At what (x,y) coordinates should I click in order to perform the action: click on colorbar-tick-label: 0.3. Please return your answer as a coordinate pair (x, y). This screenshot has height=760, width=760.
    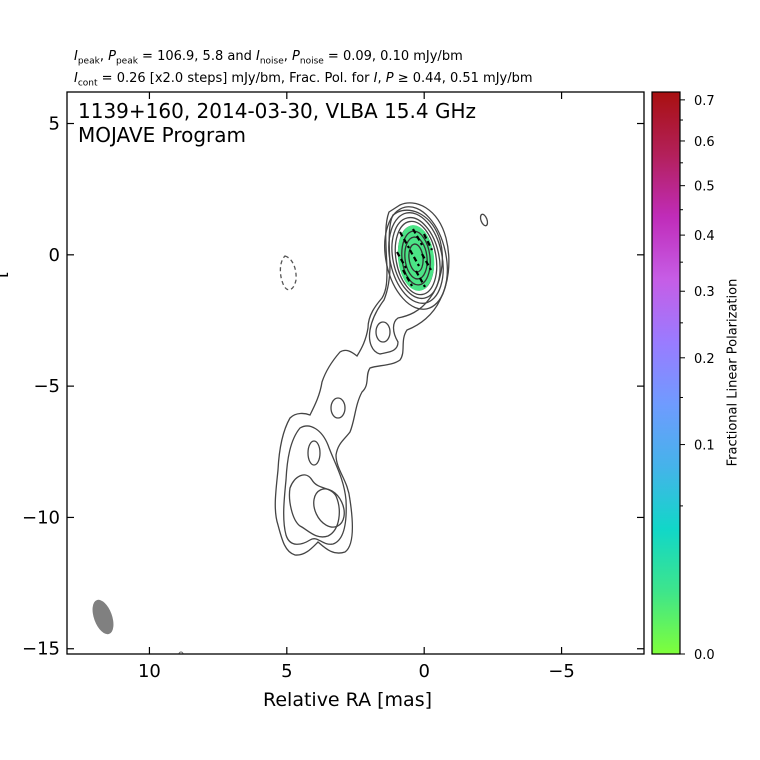
    Looking at the image, I should click on (704, 292).